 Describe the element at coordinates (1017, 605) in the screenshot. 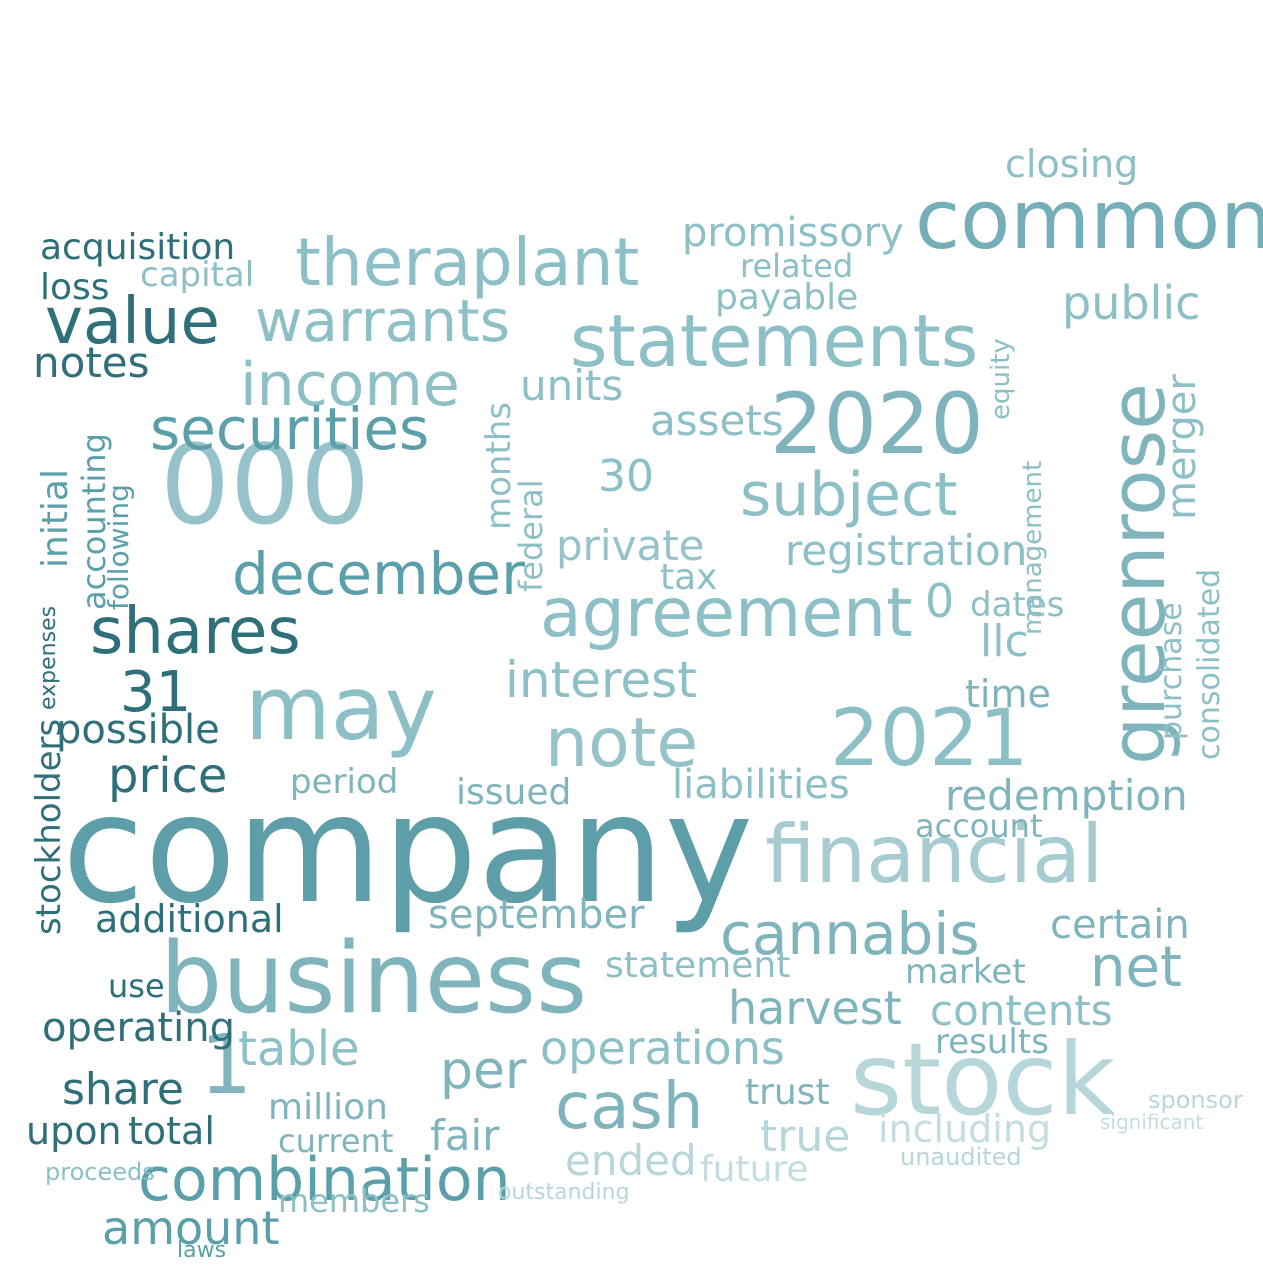

I see `word-dates: dates` at that location.